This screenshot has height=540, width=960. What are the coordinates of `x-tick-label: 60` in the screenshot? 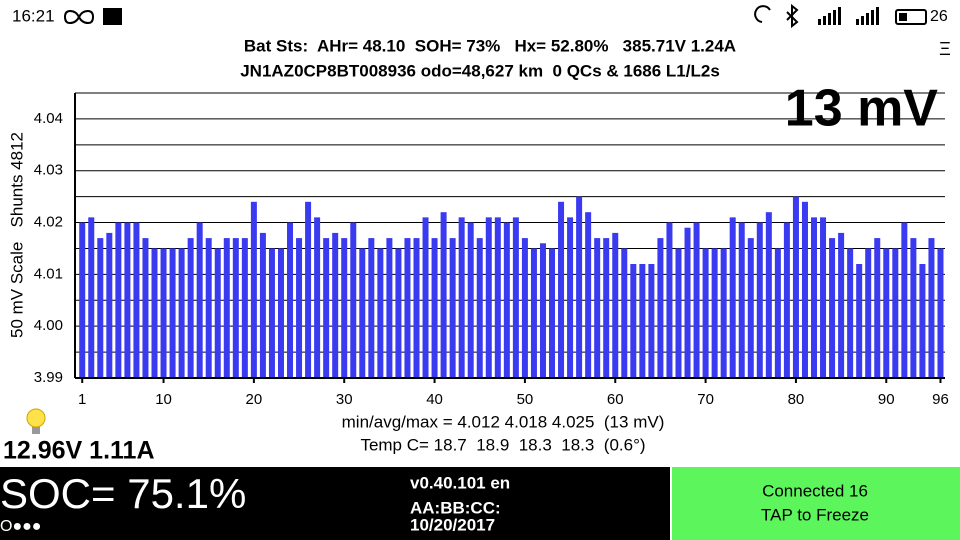 It's located at (615, 399).